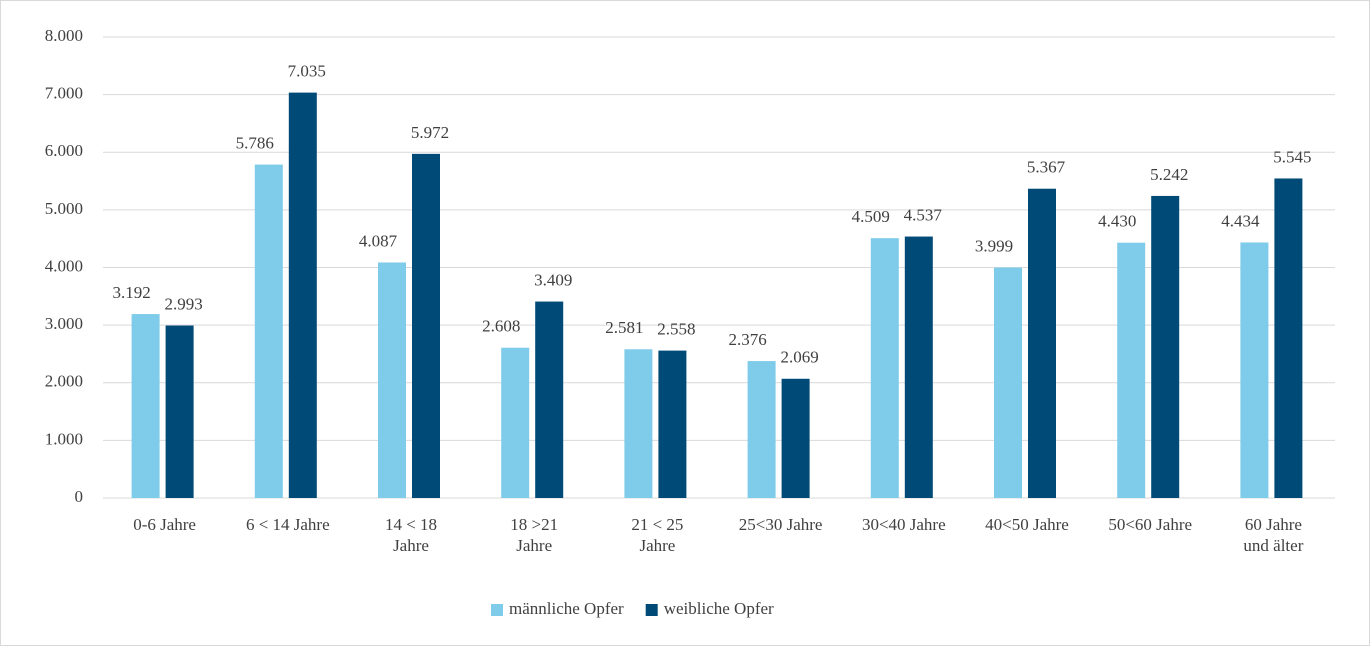 The width and height of the screenshot is (1370, 646). I want to click on x-tick-label: 30<40 Jahre, so click(903, 524).